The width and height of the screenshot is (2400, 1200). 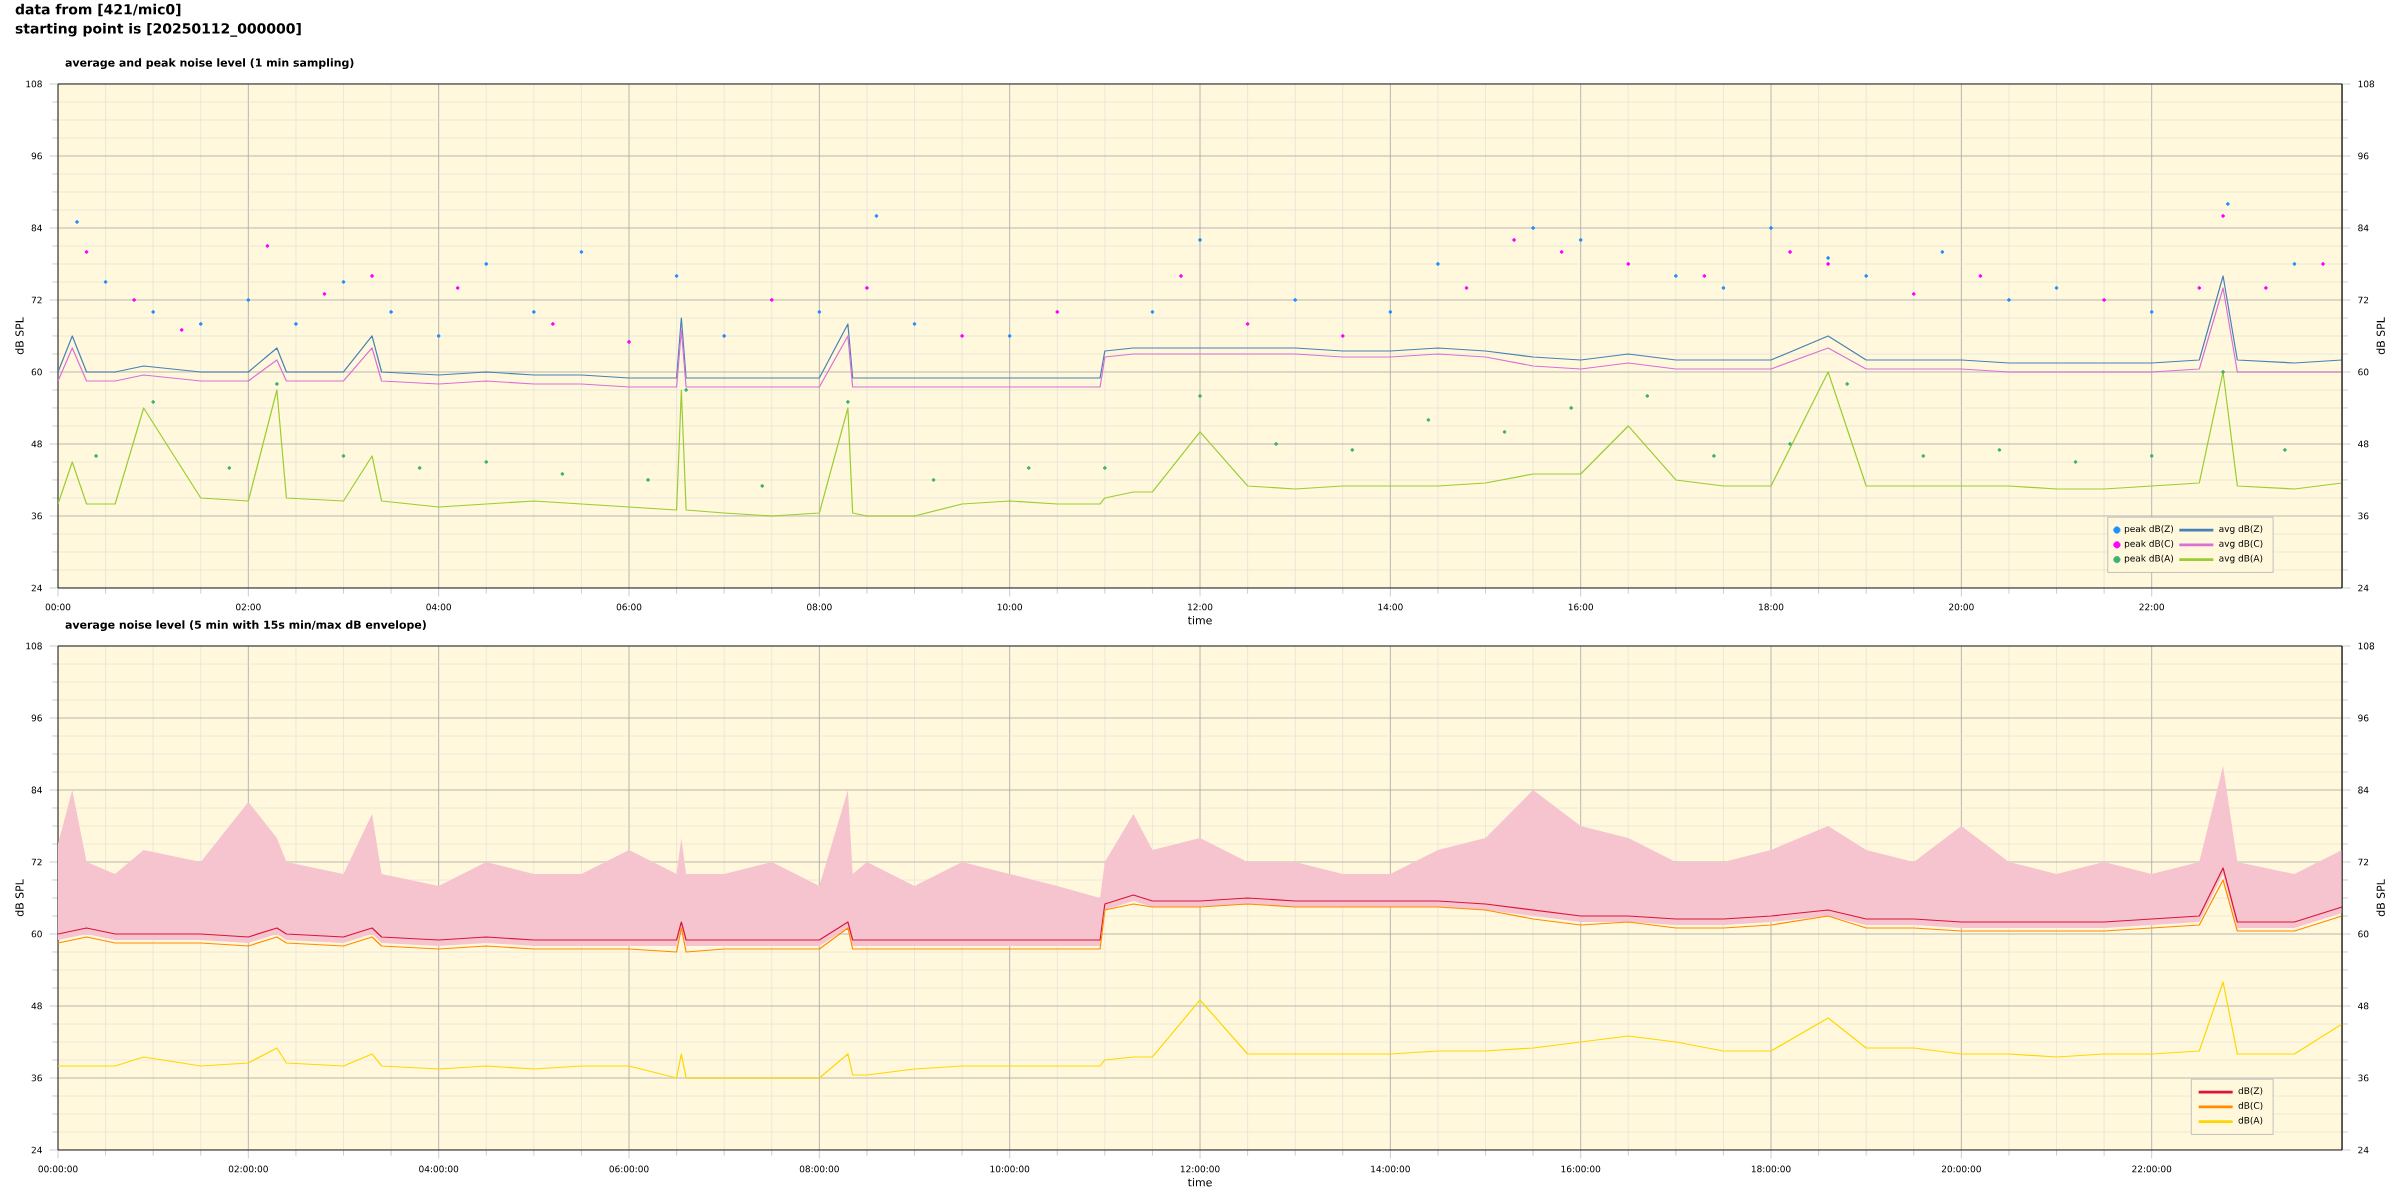 I want to click on x-tick-label: 04:00, so click(x=439, y=607).